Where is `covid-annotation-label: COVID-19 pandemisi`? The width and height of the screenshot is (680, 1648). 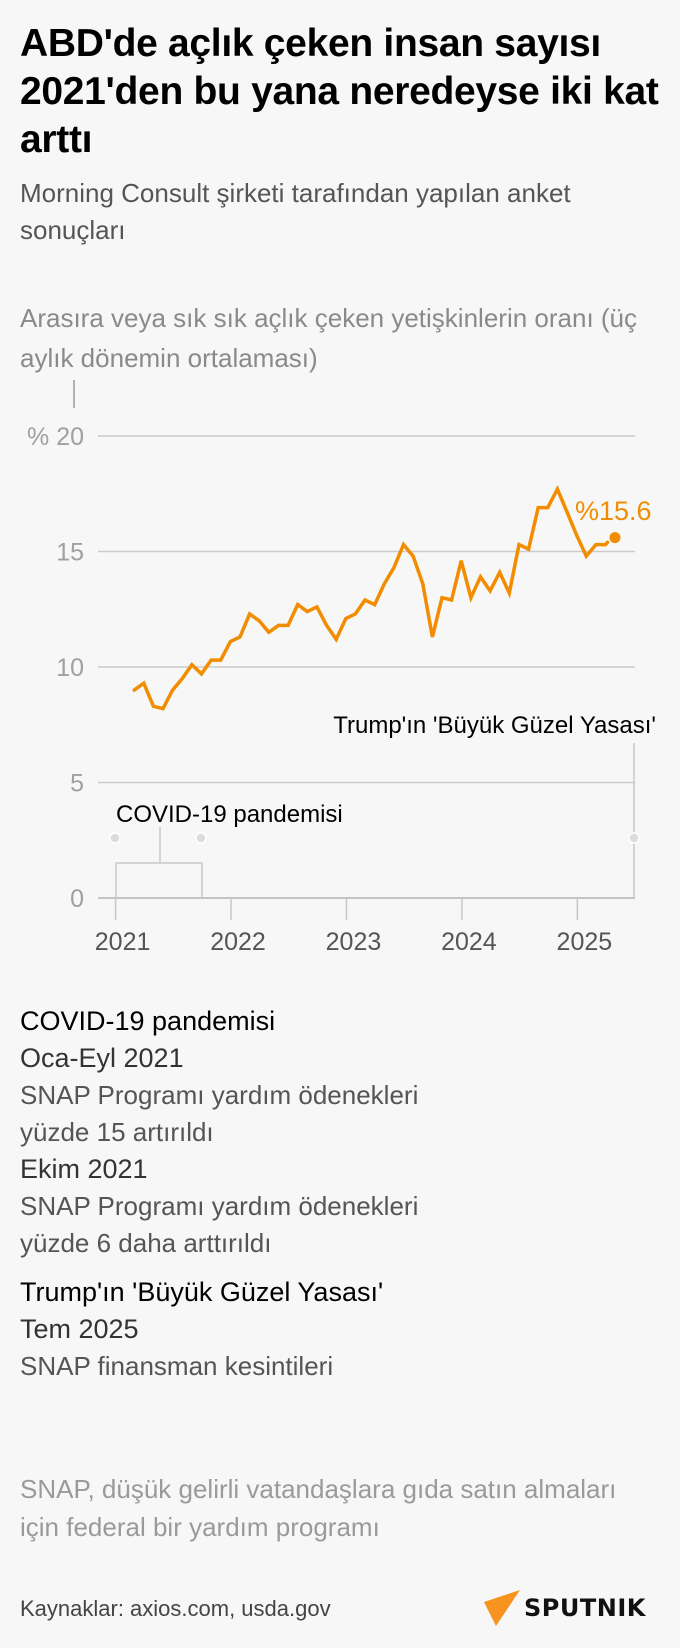 covid-annotation-label: COVID-19 pandemisi is located at coordinates (229, 814).